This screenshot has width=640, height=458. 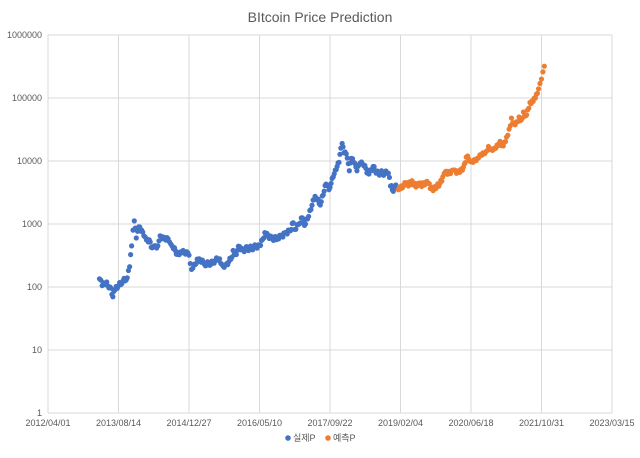 I want to click on y-tick-label: 100000, so click(x=27, y=98).